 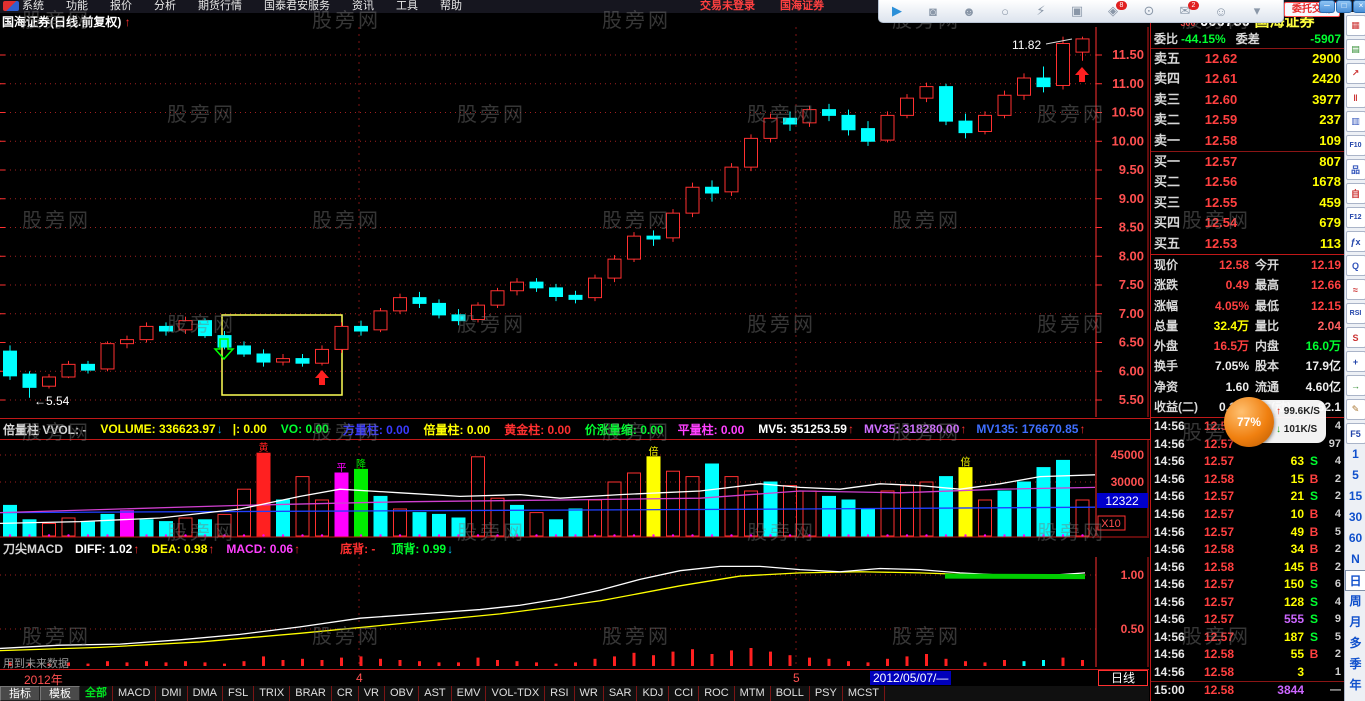 I want to click on snapshot-icon: ▣, so click(x=1077, y=10).